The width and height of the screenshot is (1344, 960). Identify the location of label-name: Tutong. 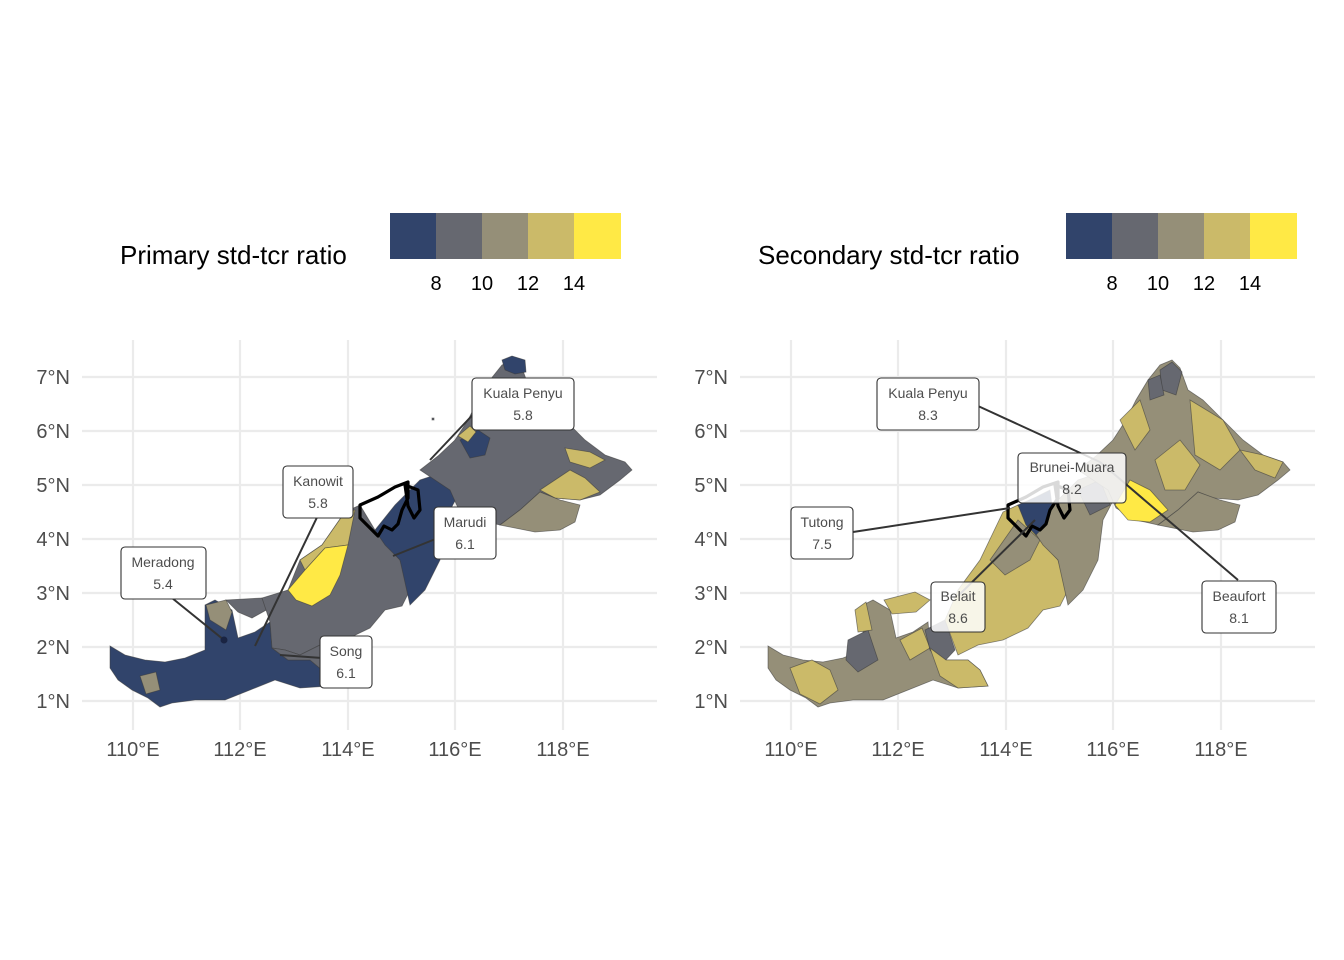
(821, 522).